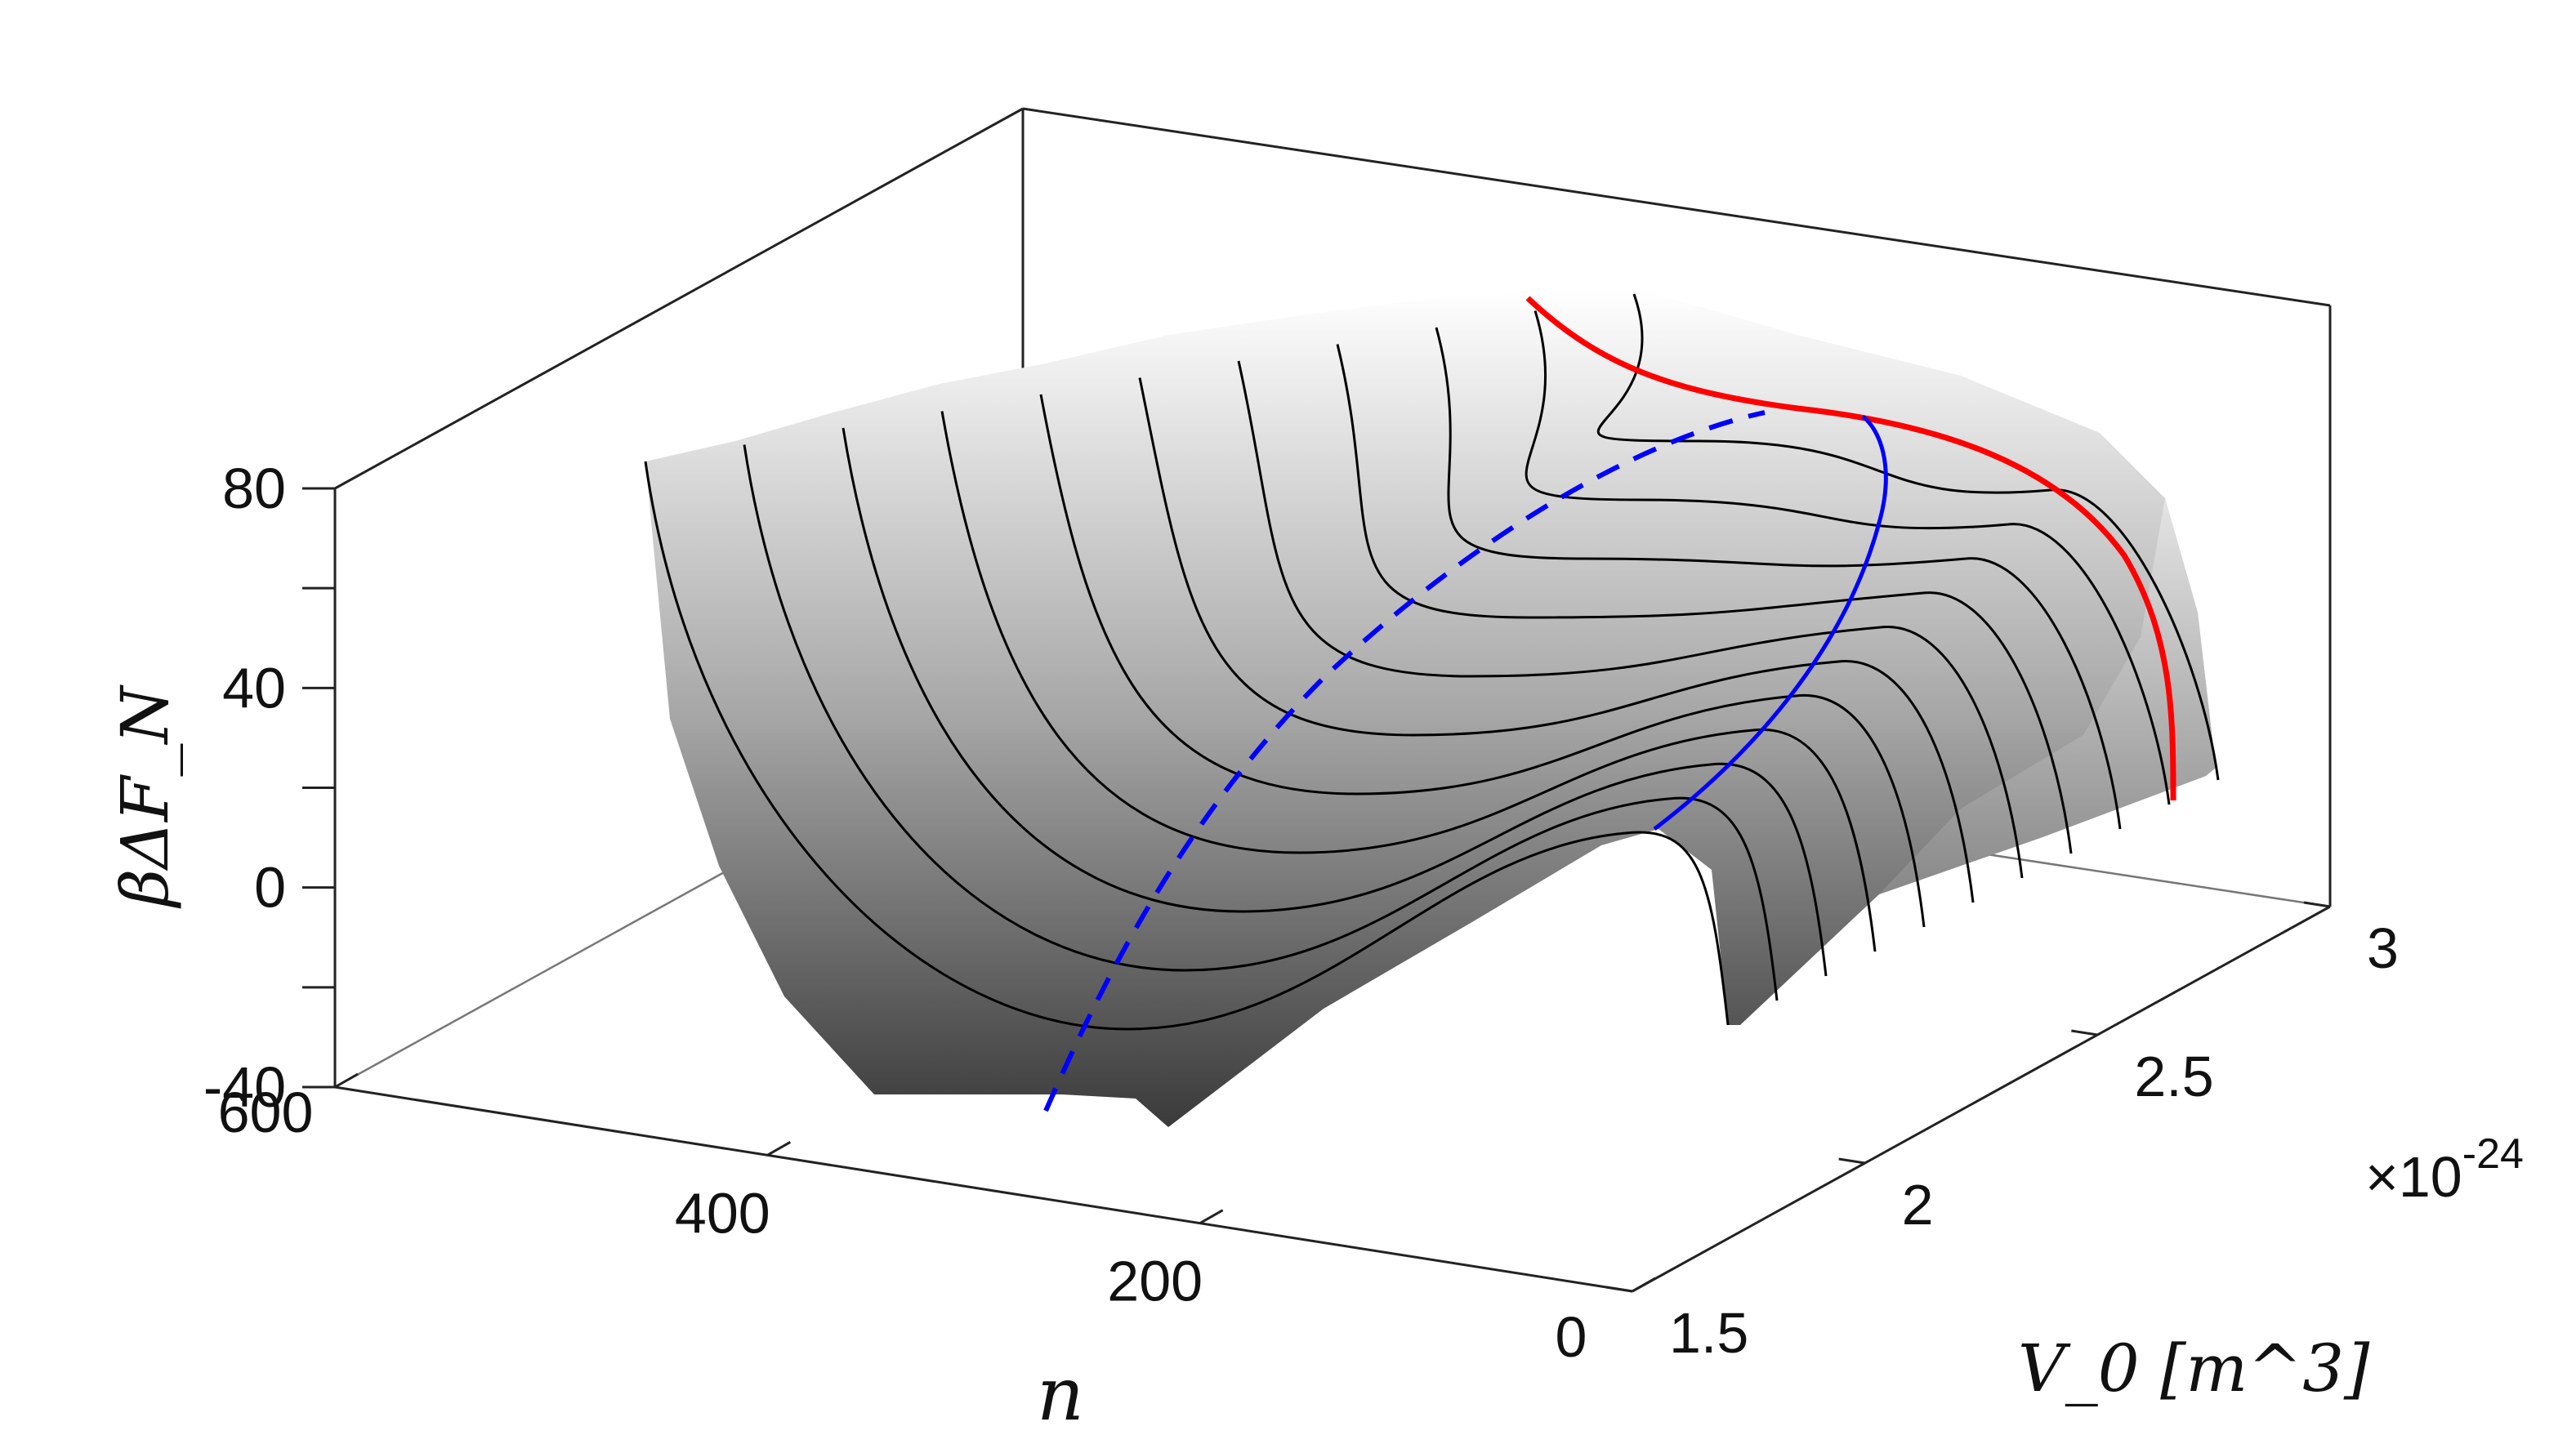  I want to click on y-axis-exponent: ×10⁻²⁴, so click(2445, 1169).